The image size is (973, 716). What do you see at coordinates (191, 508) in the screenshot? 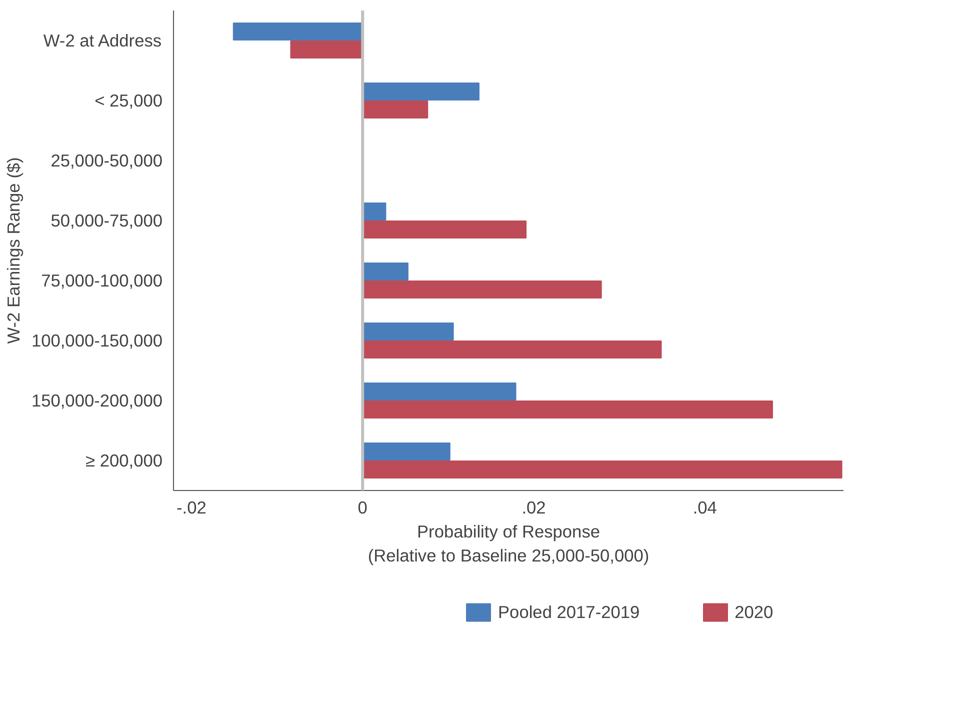
I see `x-tick-label: -.02` at bounding box center [191, 508].